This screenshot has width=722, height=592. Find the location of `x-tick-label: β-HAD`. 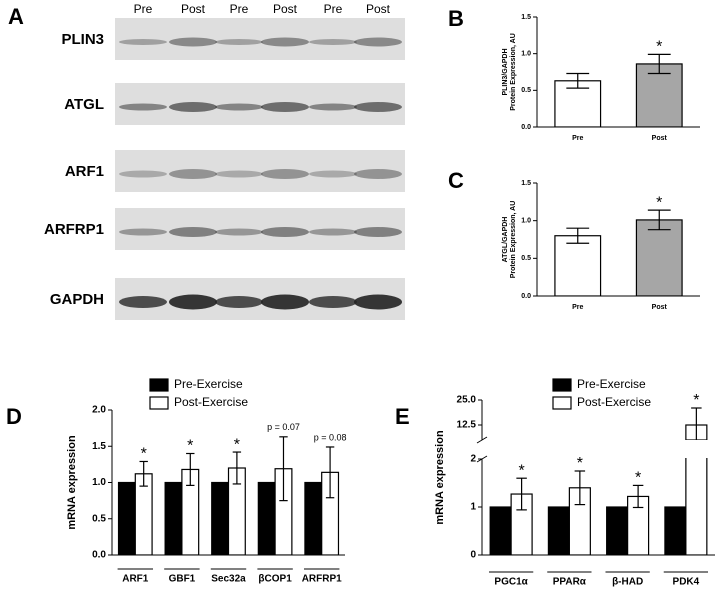

x-tick-label: β-HAD is located at coordinates (627, 582).